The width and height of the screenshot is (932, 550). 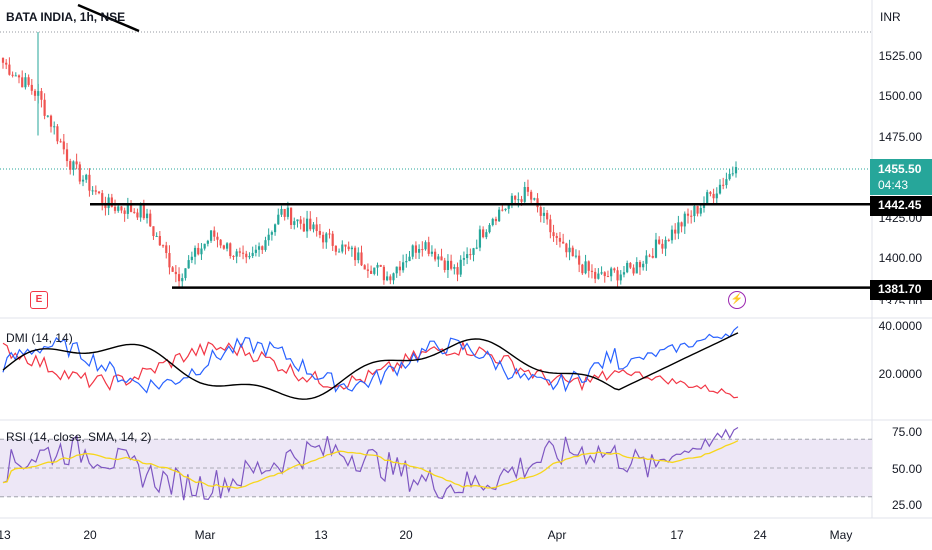 What do you see at coordinates (79, 437) in the screenshot?
I see `rsi-title: RSI (14, close, SMA, 14, 2)` at bounding box center [79, 437].